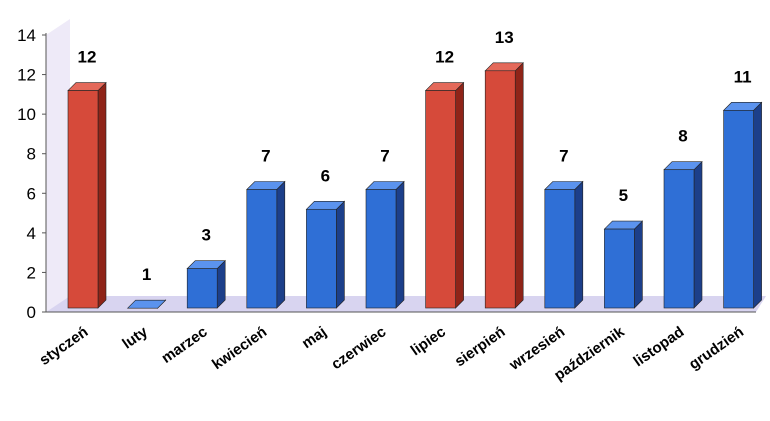  I want to click on category-label: czerwiec, so click(358, 348).